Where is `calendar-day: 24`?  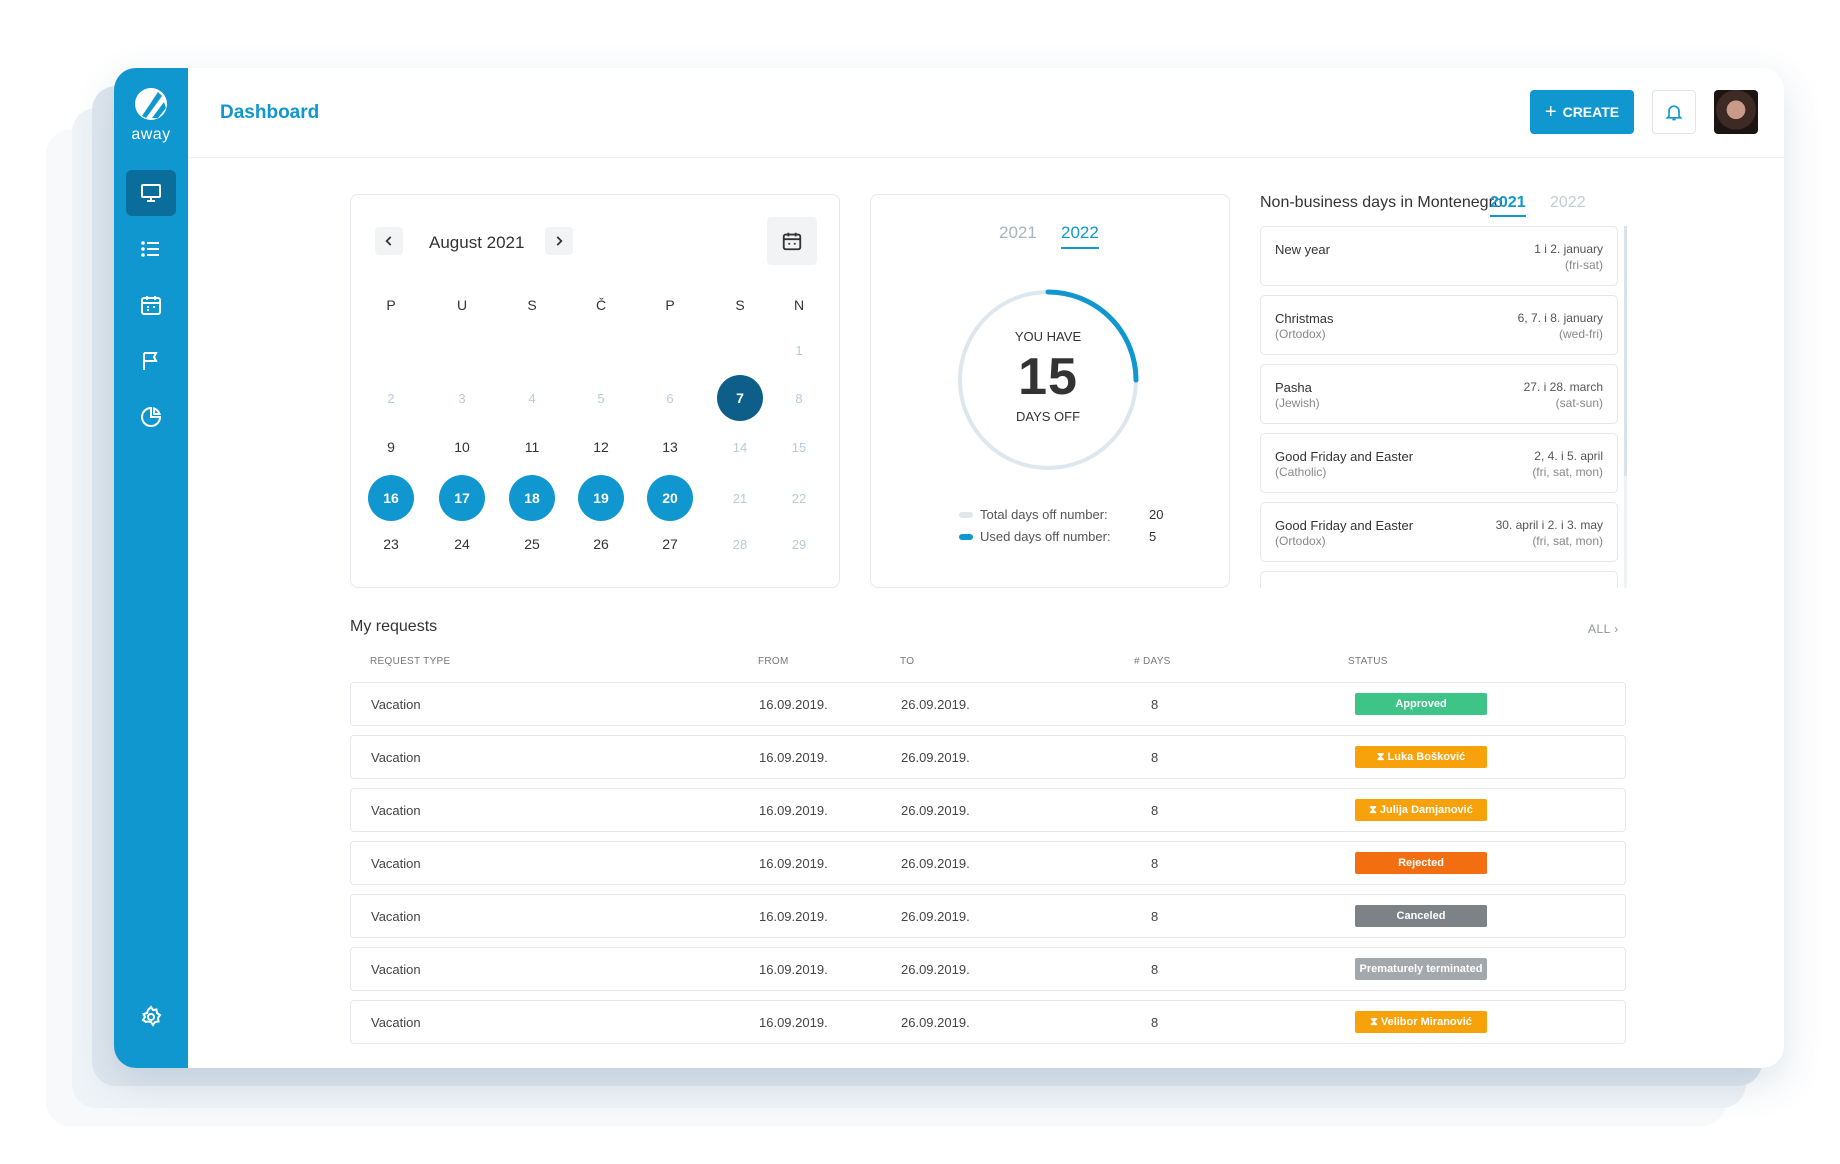
calendar-day: 24 is located at coordinates (462, 544).